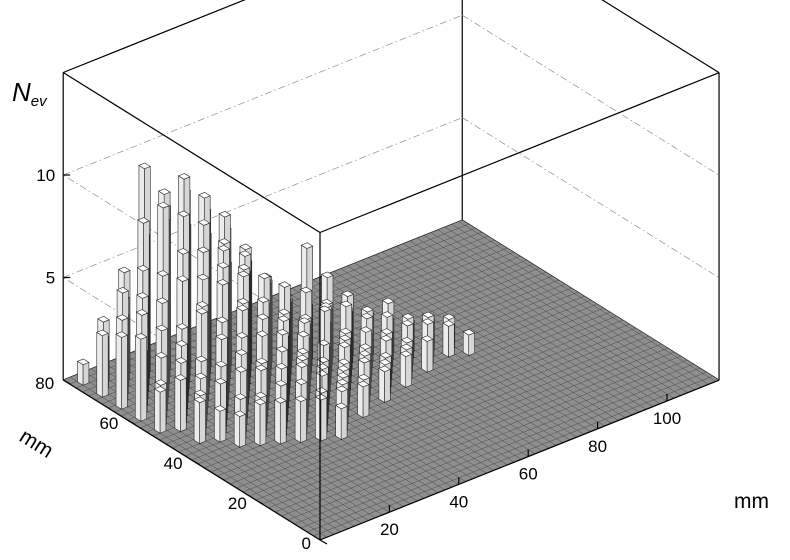 This screenshot has width=790, height=560. I want to click on top-front-edge, so click(519, 153).